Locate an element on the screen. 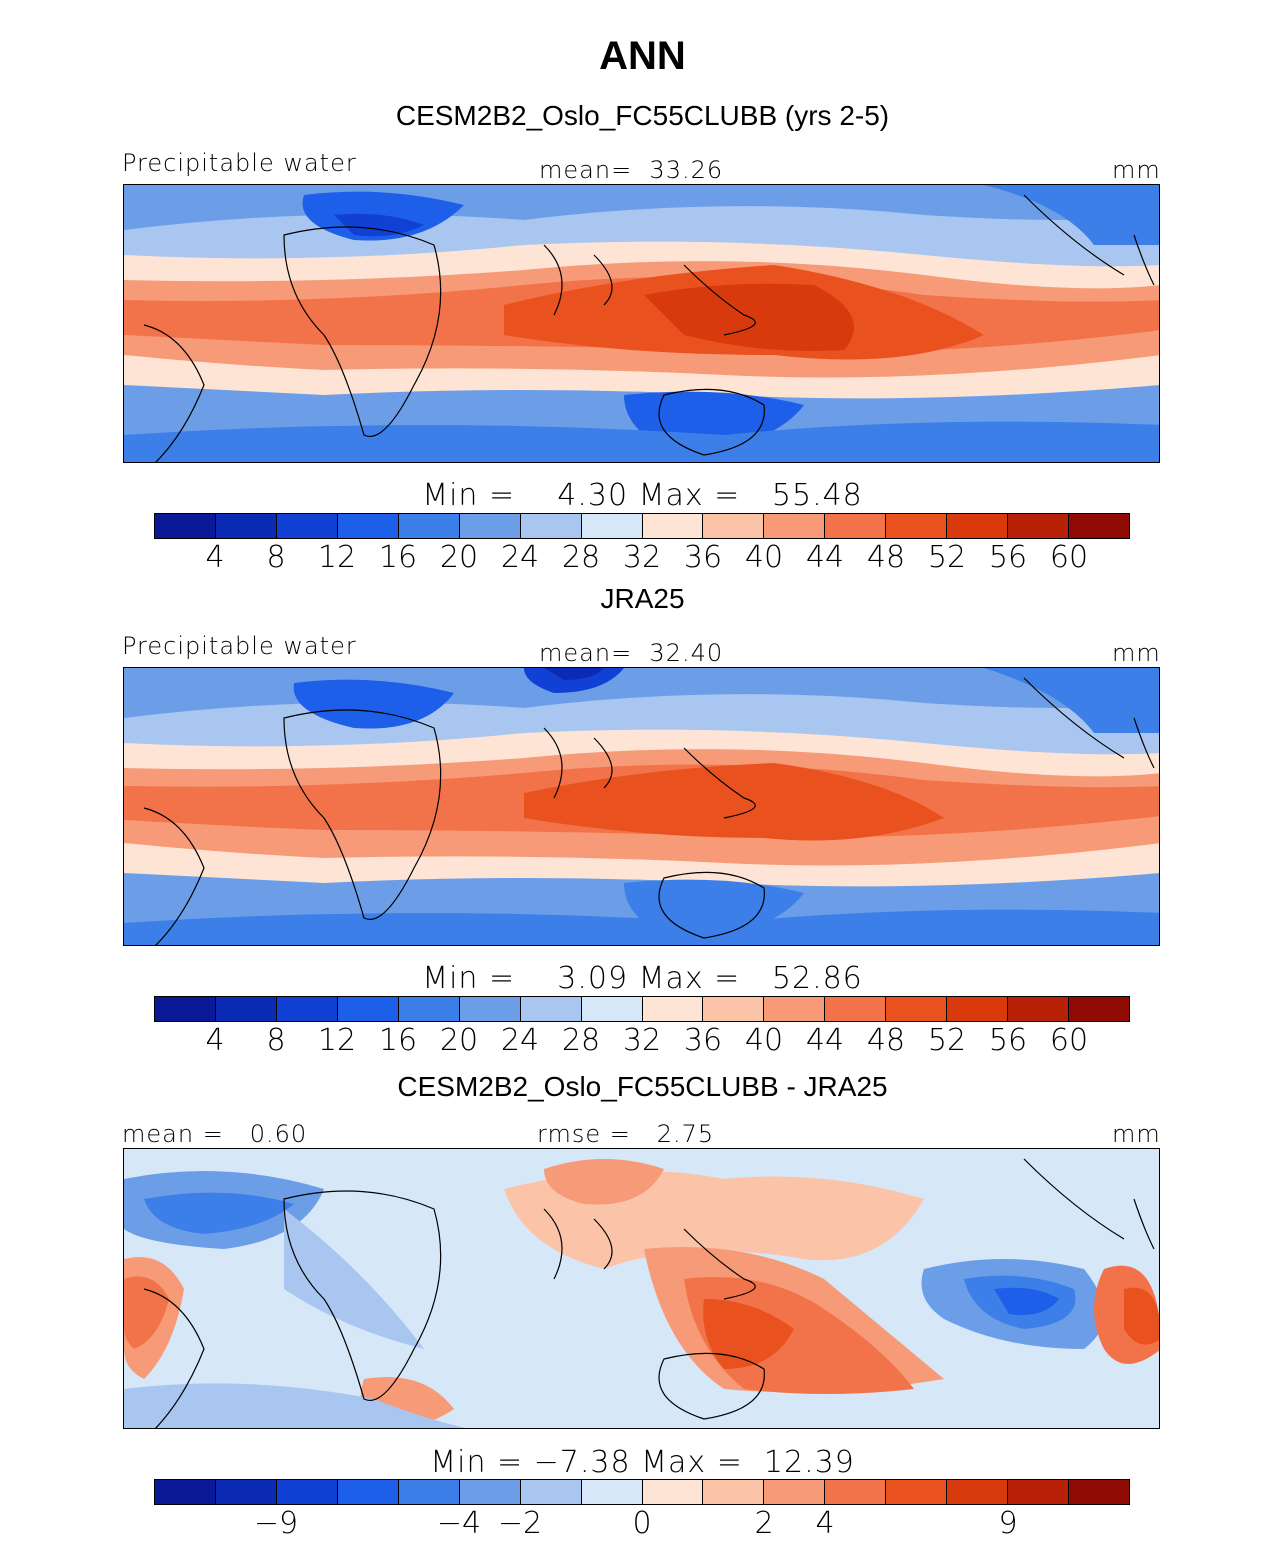 The width and height of the screenshot is (1285, 1541). panel-3-mean-label: mean = 0.60 is located at coordinates (215, 1134).